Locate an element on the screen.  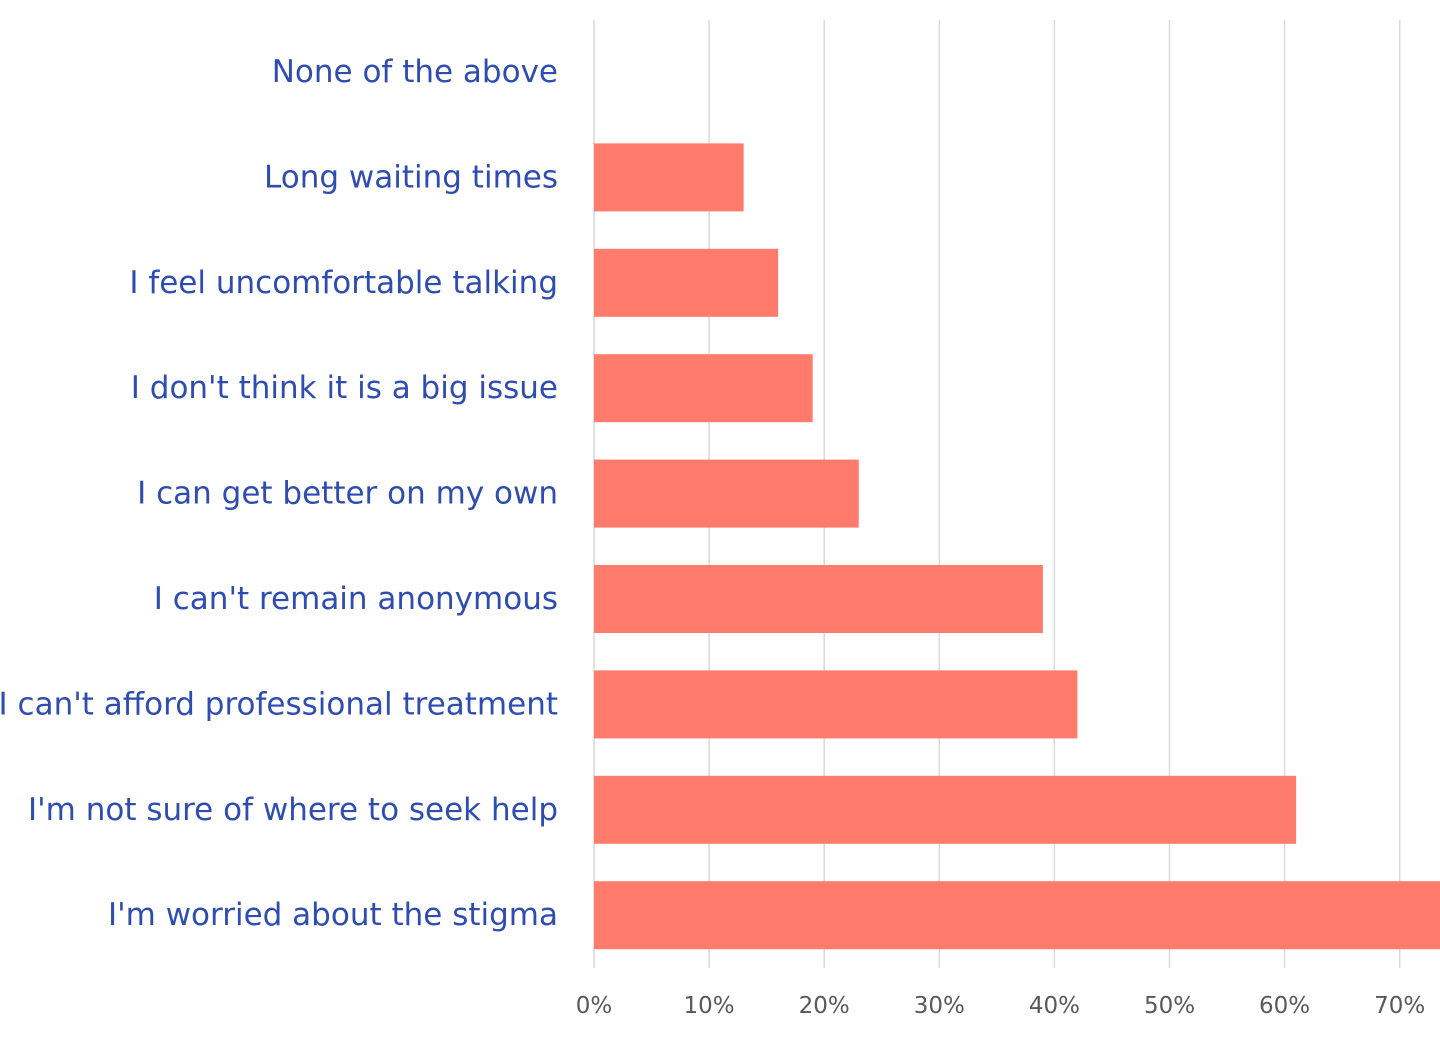
x-tick-label: 70% is located at coordinates (1399, 1006).